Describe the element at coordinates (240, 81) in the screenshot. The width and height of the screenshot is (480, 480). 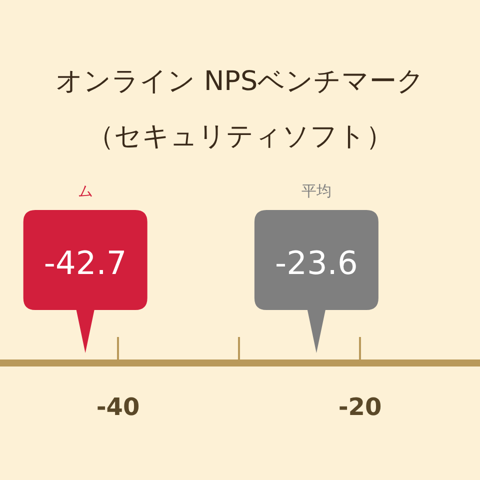
I see `text: オンライン NPSベンチマーク` at that location.